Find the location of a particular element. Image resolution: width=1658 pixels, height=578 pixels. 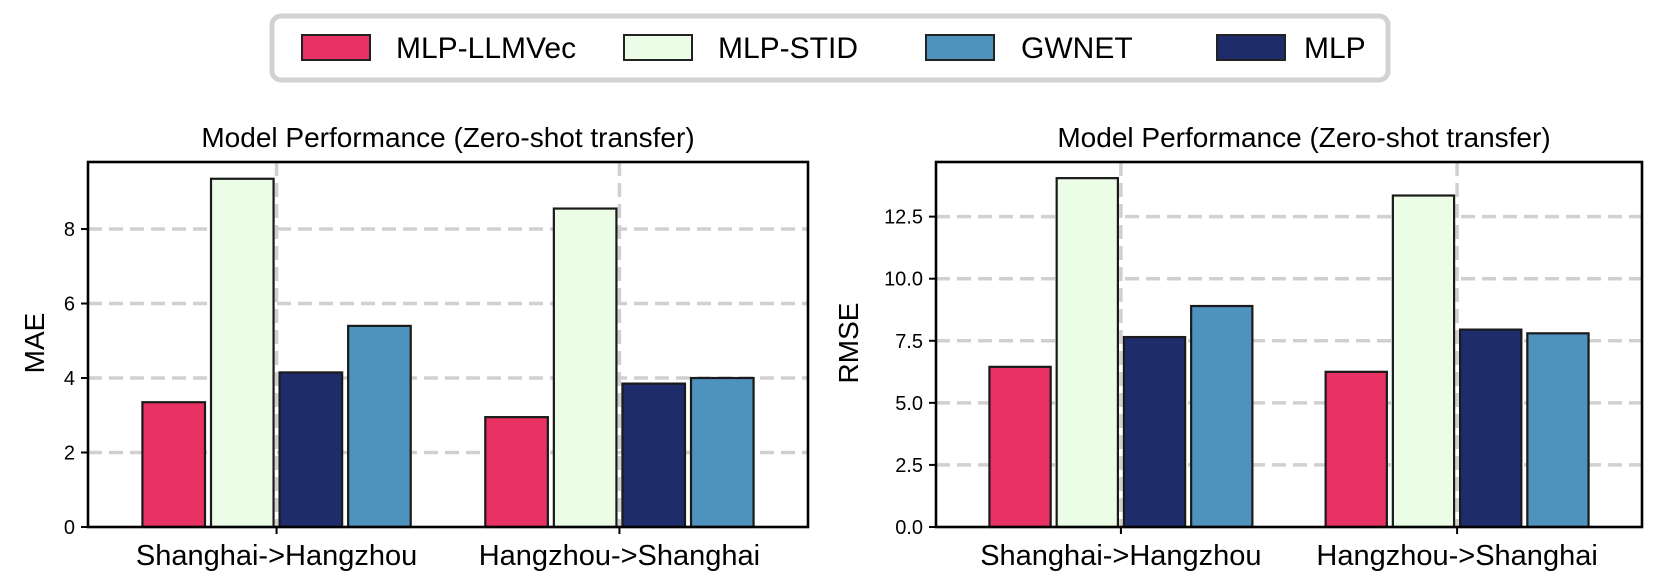

y-tick-label: 10.0 is located at coordinates (903, 280).